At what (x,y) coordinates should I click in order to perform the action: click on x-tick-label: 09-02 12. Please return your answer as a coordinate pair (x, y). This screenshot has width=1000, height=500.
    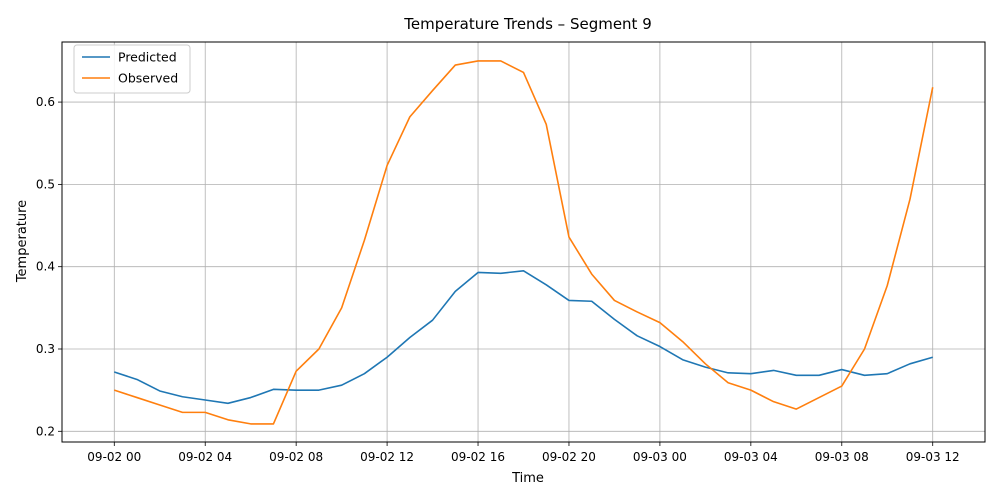
    Looking at the image, I should click on (387, 457).